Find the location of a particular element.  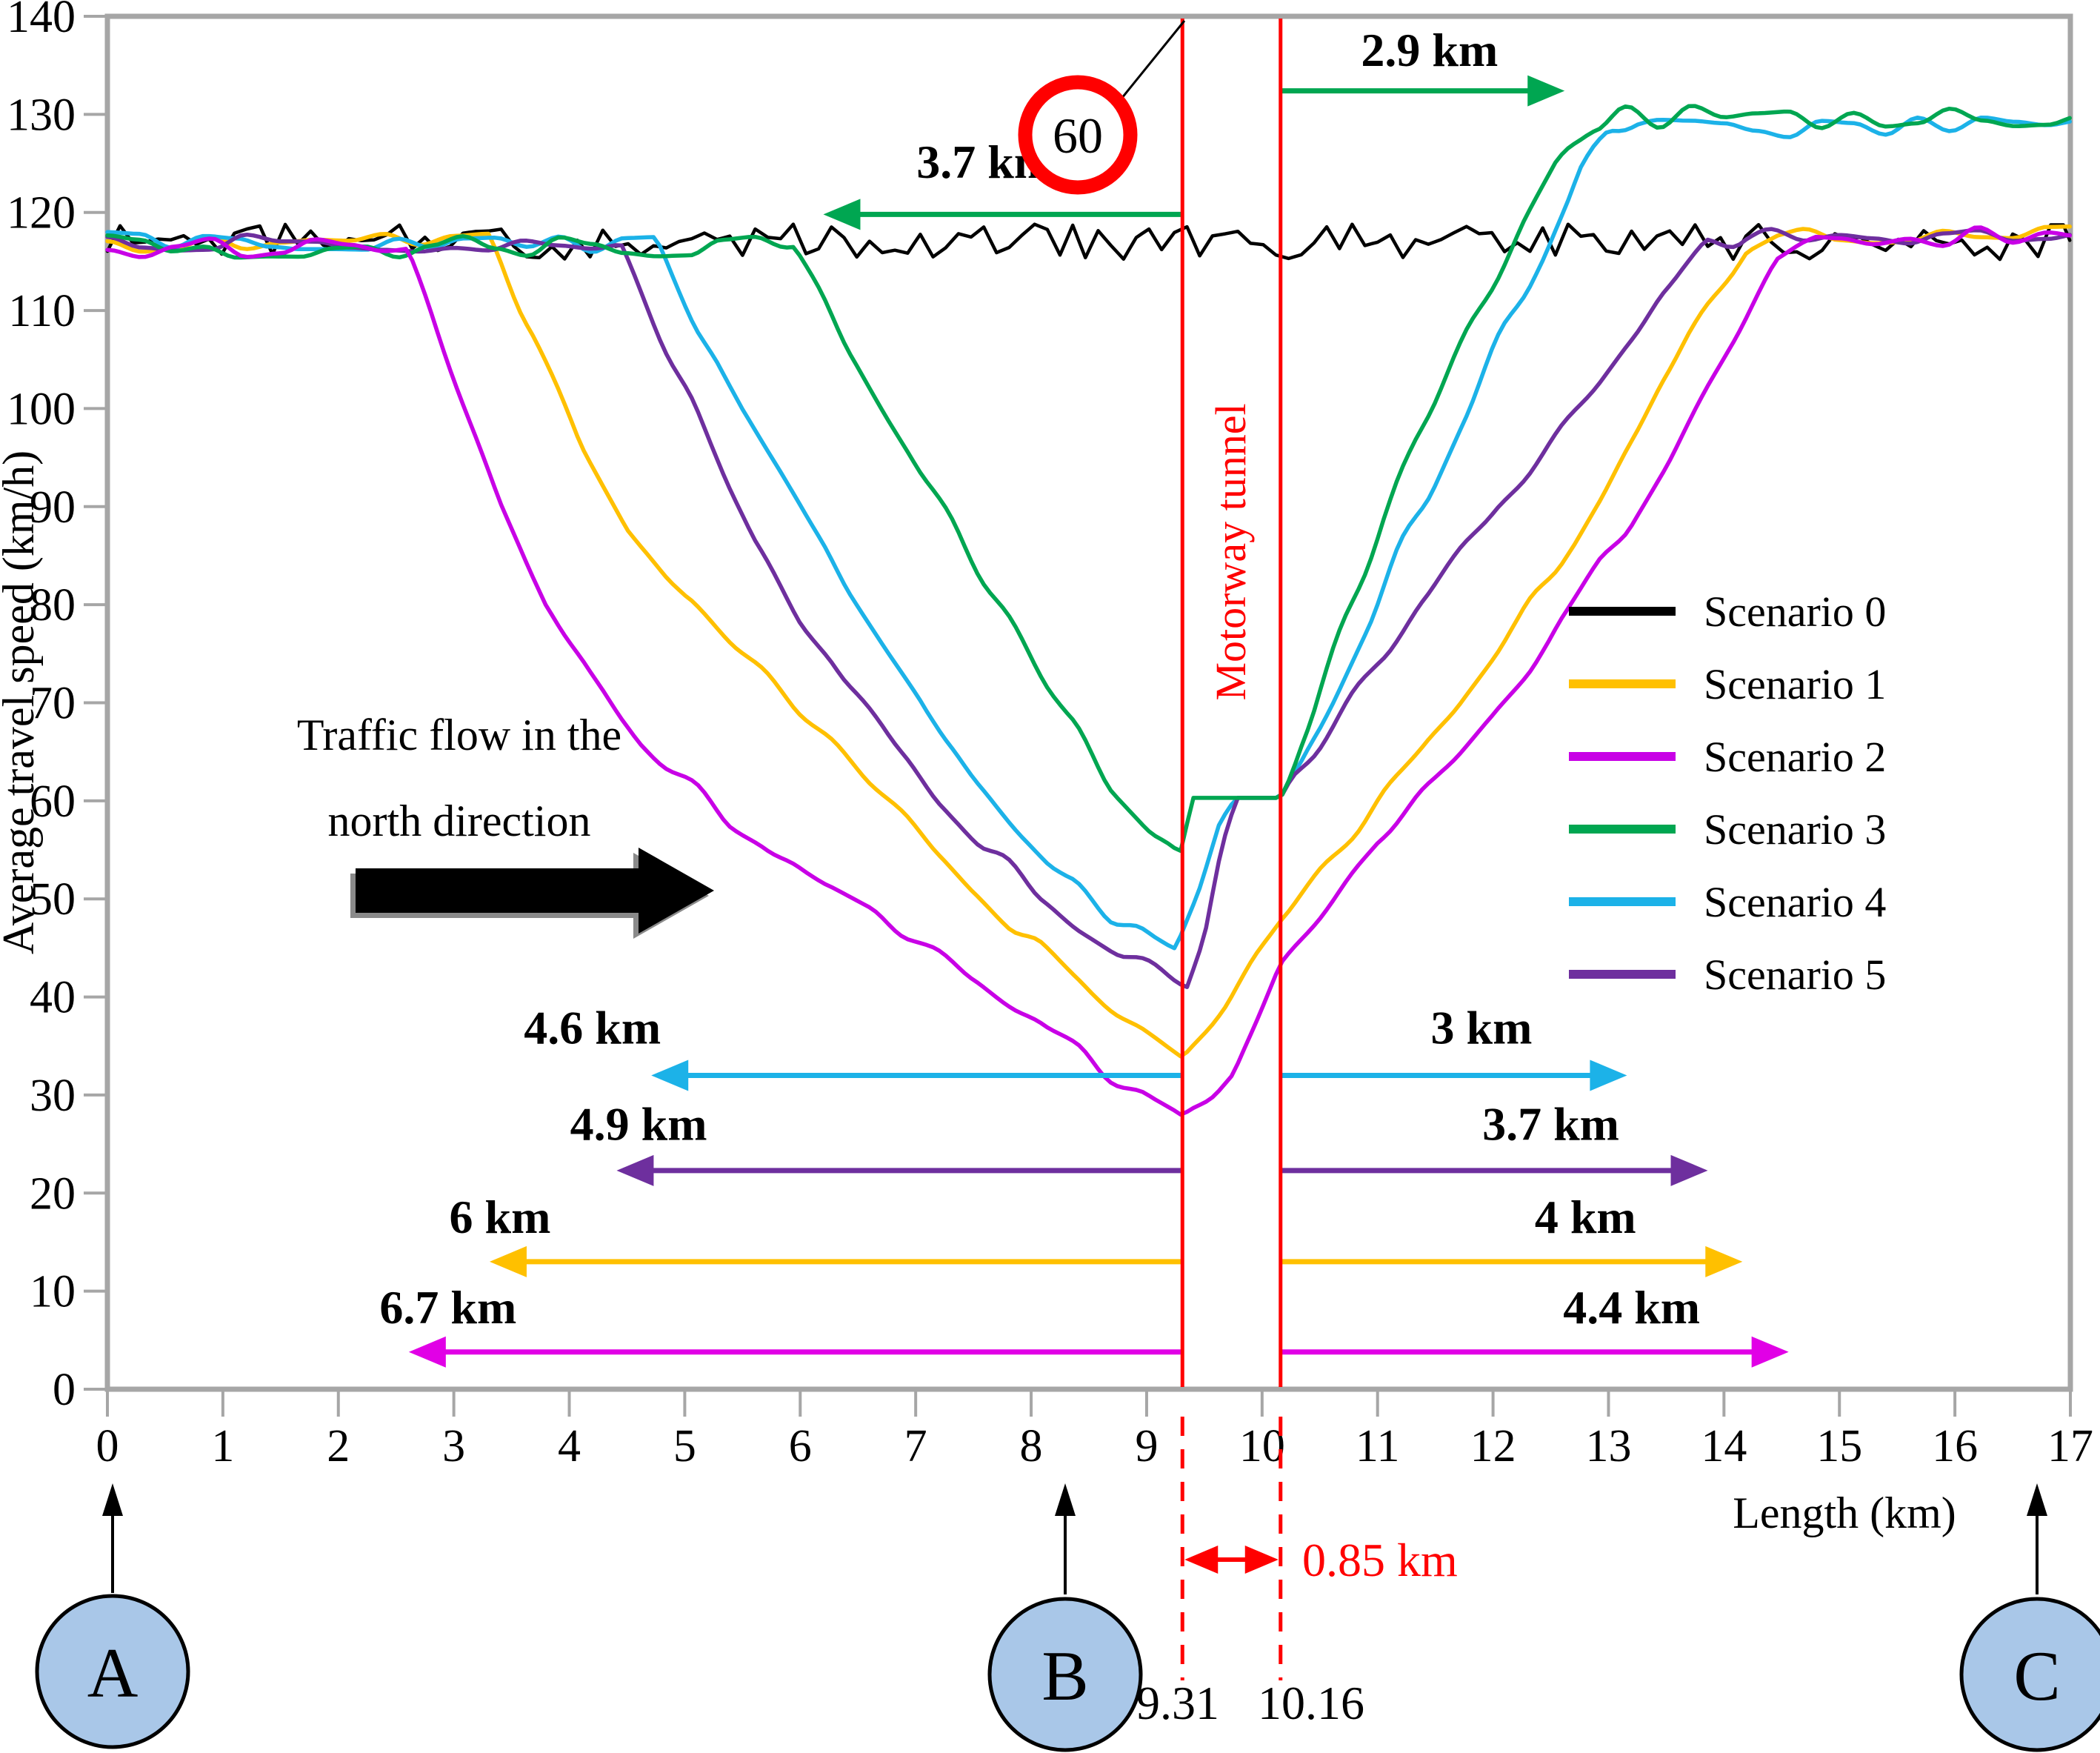

location-label-b: B is located at coordinates (1064, 1676).